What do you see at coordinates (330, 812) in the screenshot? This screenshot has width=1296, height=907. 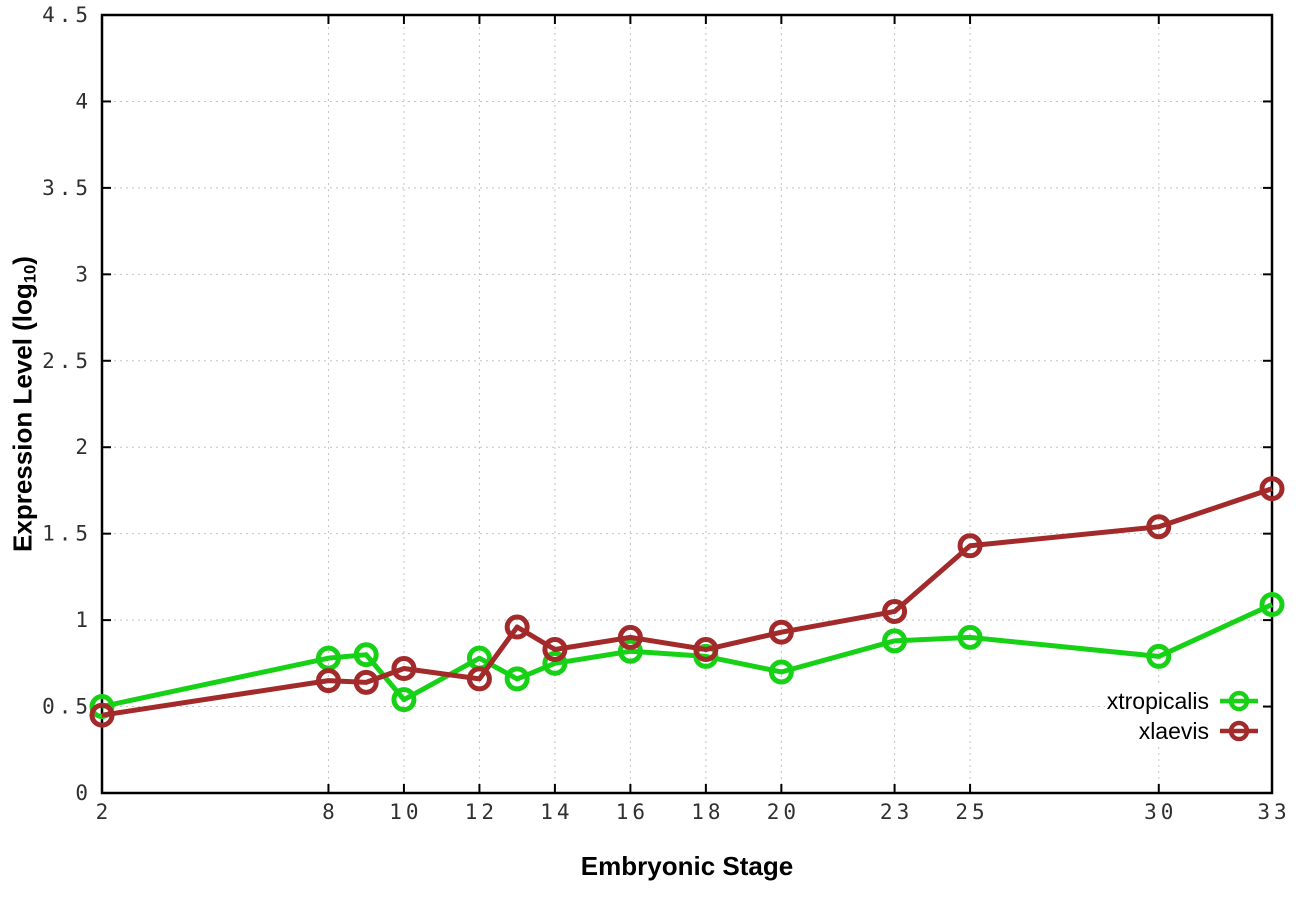 I see `x-tick-label: 8` at bounding box center [330, 812].